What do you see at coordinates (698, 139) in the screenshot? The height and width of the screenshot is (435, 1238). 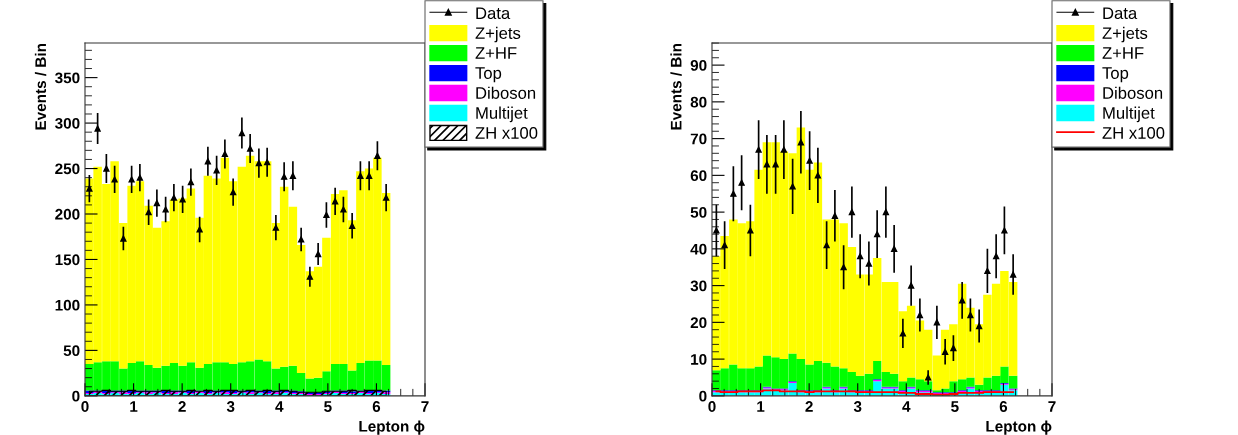 I see `y-tick-label: 70` at bounding box center [698, 139].